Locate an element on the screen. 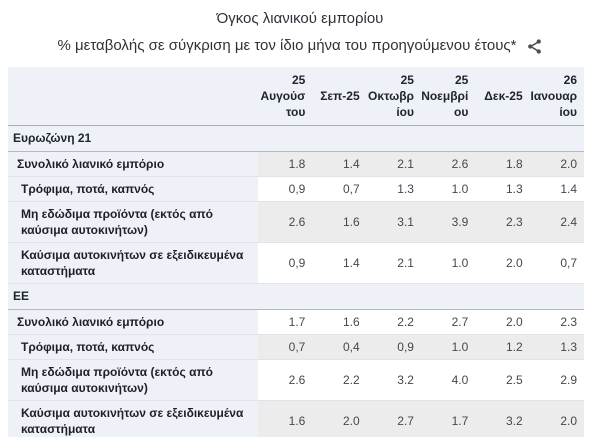 This screenshot has width=600, height=437. chart-title: Όγκος λιανικού εμπορίου is located at coordinates (300, 18).